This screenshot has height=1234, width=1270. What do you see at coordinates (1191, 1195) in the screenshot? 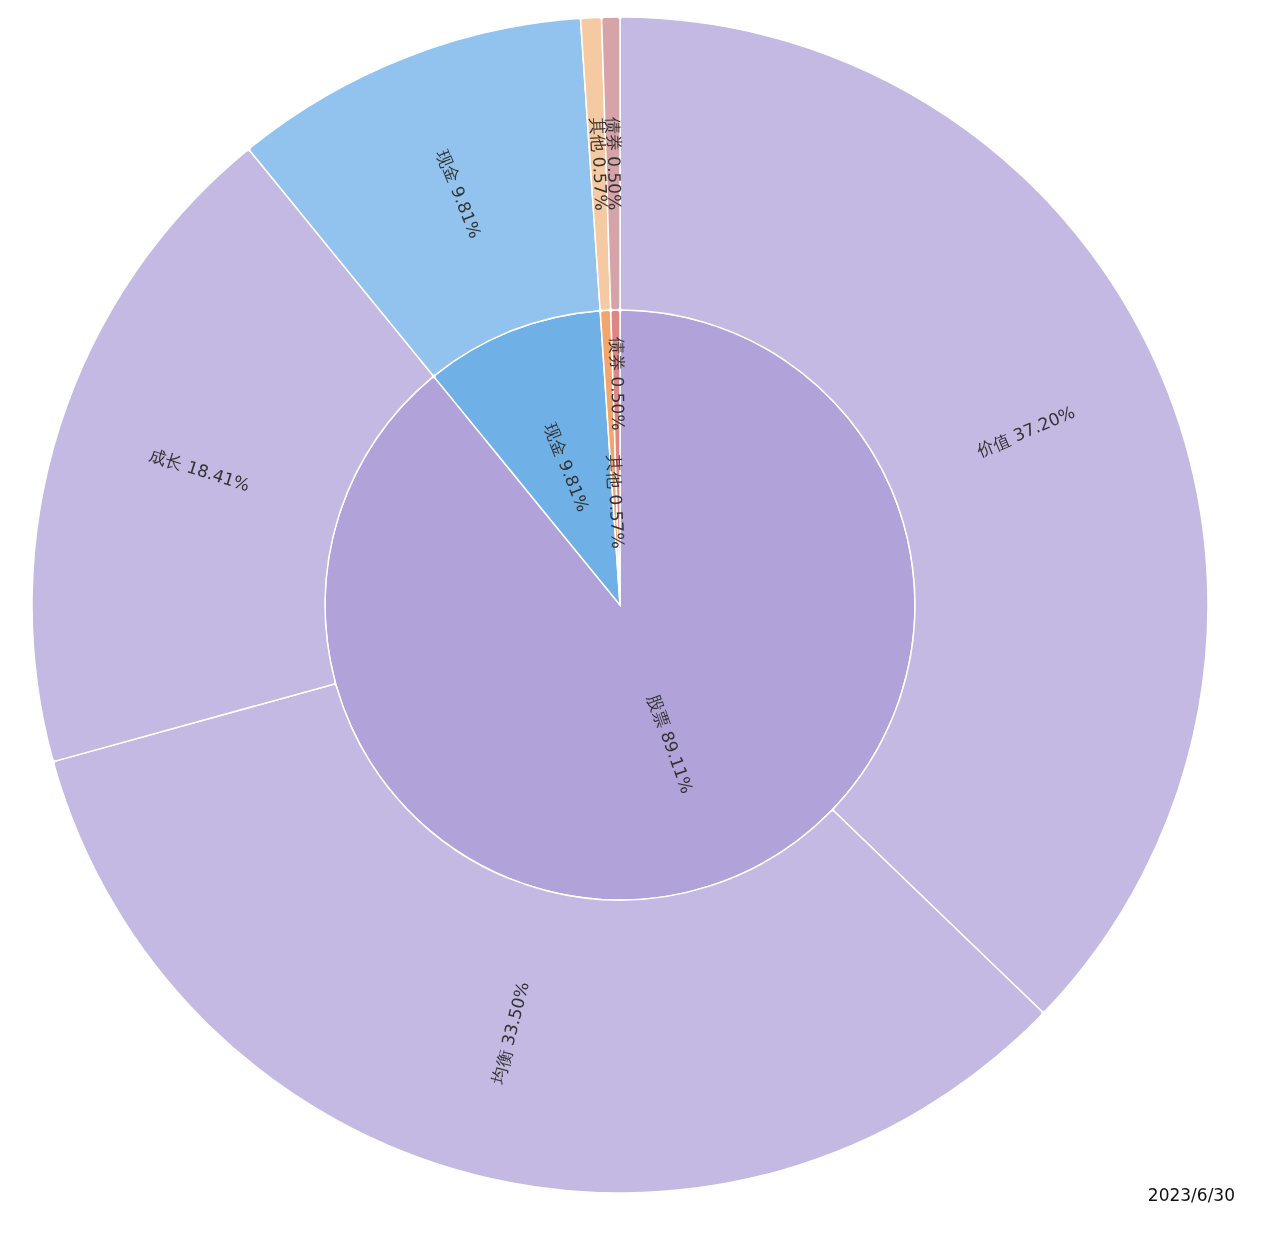
I see `text: 2023/6/30` at bounding box center [1191, 1195].